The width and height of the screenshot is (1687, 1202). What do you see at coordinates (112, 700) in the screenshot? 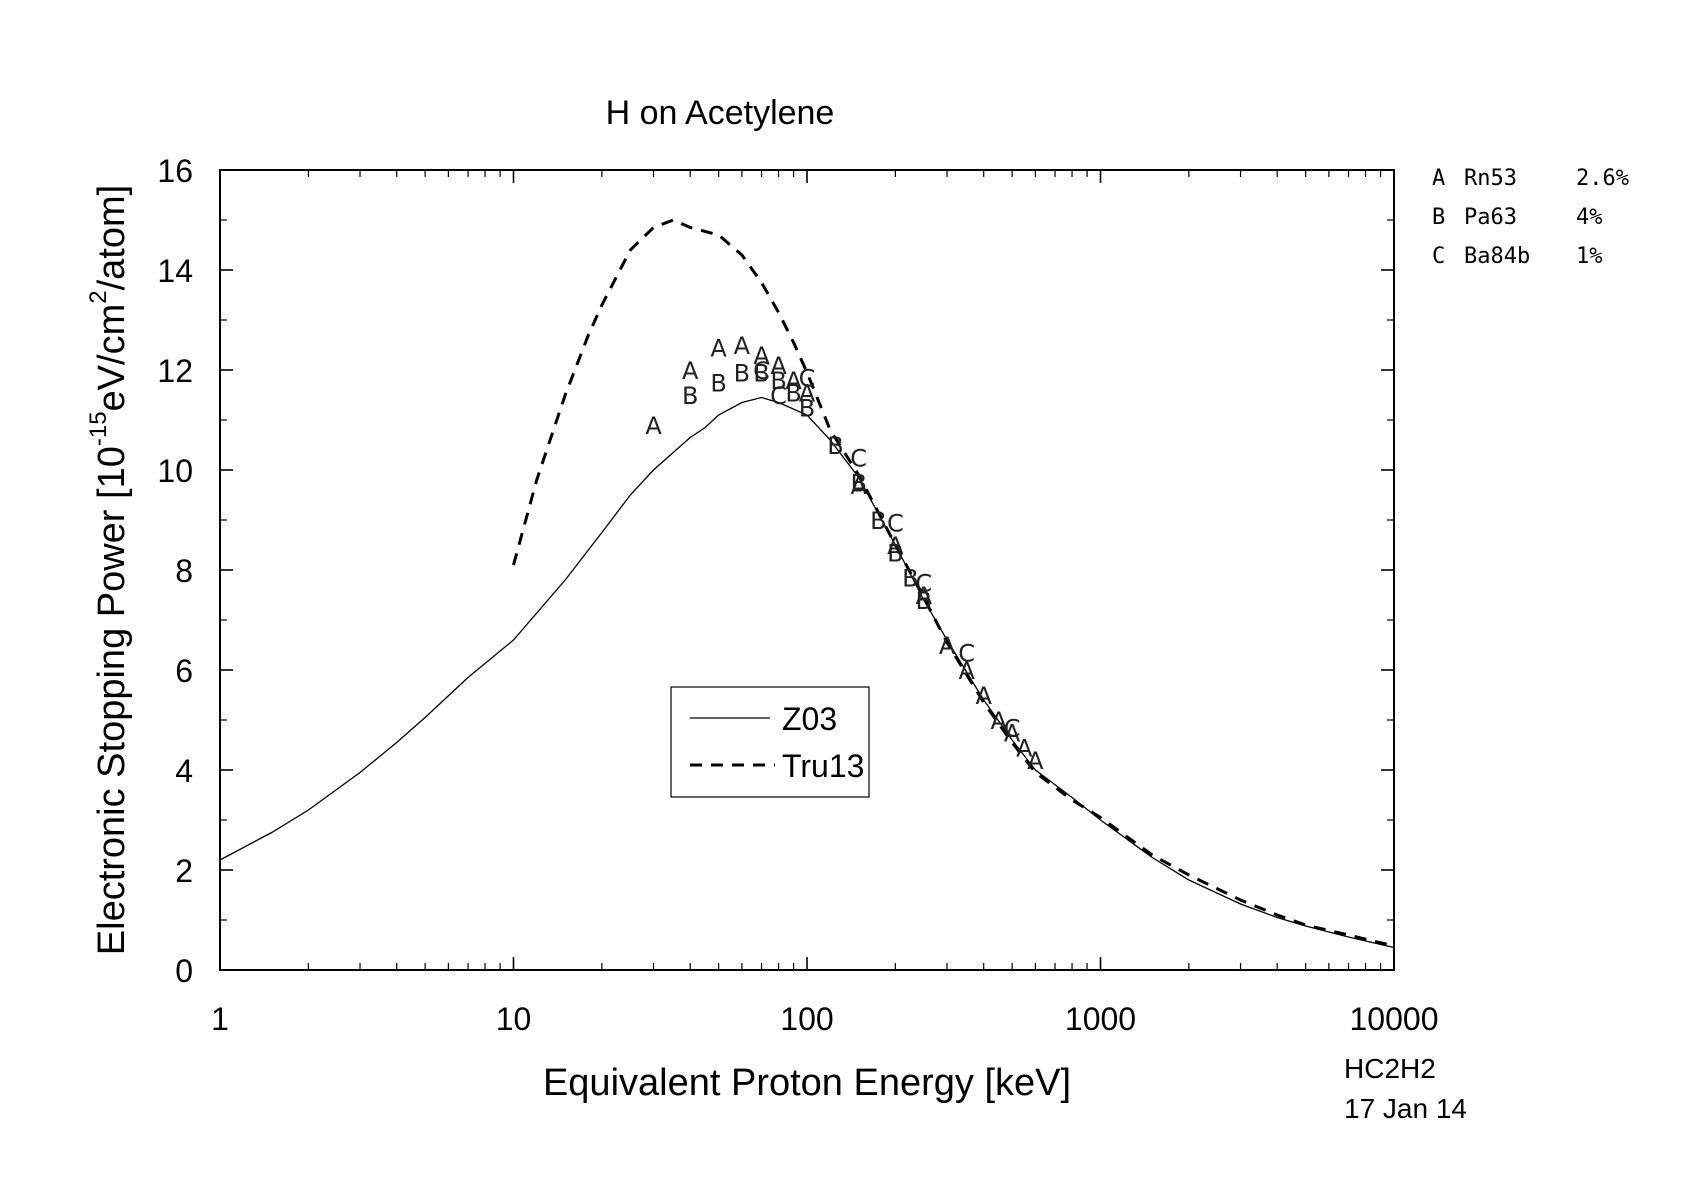
I see `y-axis-label-start: Electronic Stopping Power [10` at bounding box center [112, 700].